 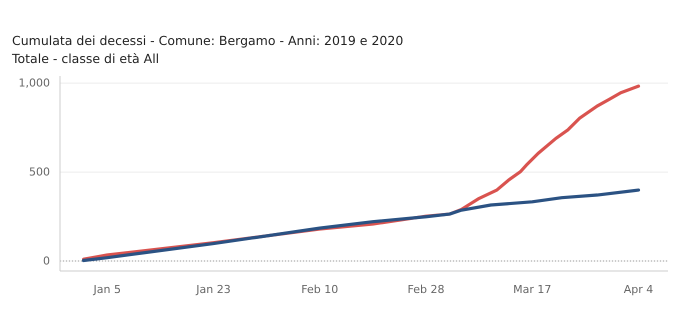 What do you see at coordinates (319, 289) in the screenshot?
I see `x-tick-label: Feb 10` at bounding box center [319, 289].